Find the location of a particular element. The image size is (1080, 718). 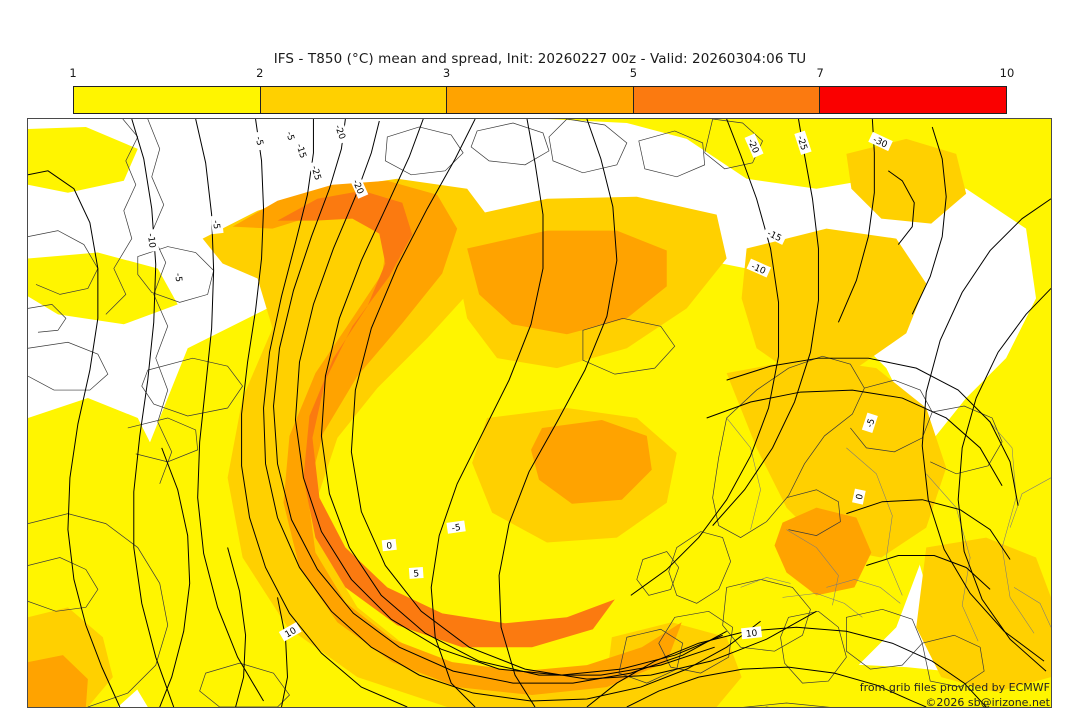

contour-label: 10 is located at coordinates (752, 633).